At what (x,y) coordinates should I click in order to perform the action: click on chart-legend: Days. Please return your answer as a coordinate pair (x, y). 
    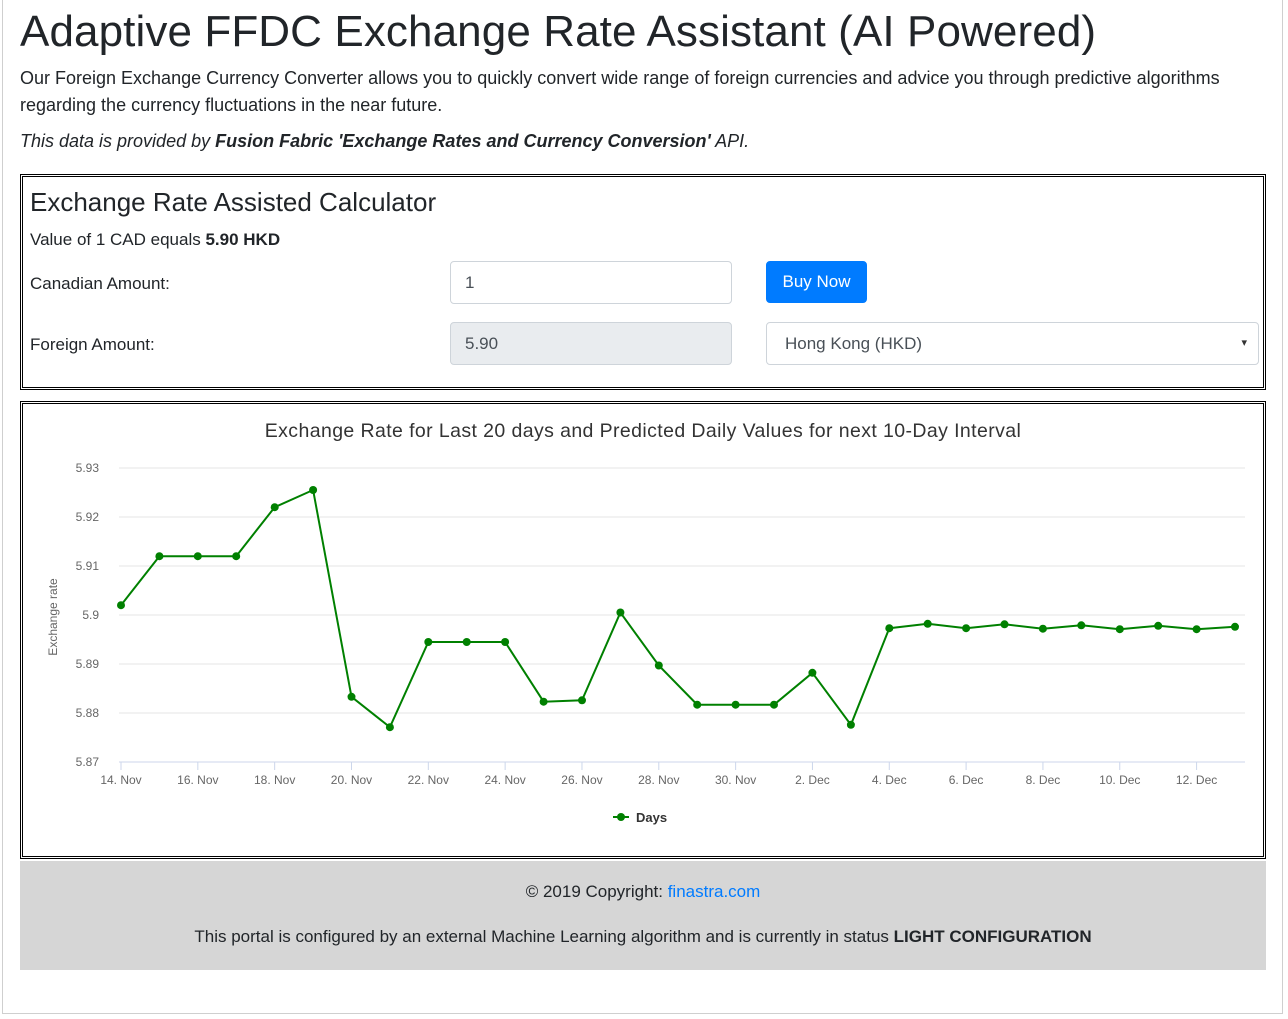
    Looking at the image, I should click on (640, 817).